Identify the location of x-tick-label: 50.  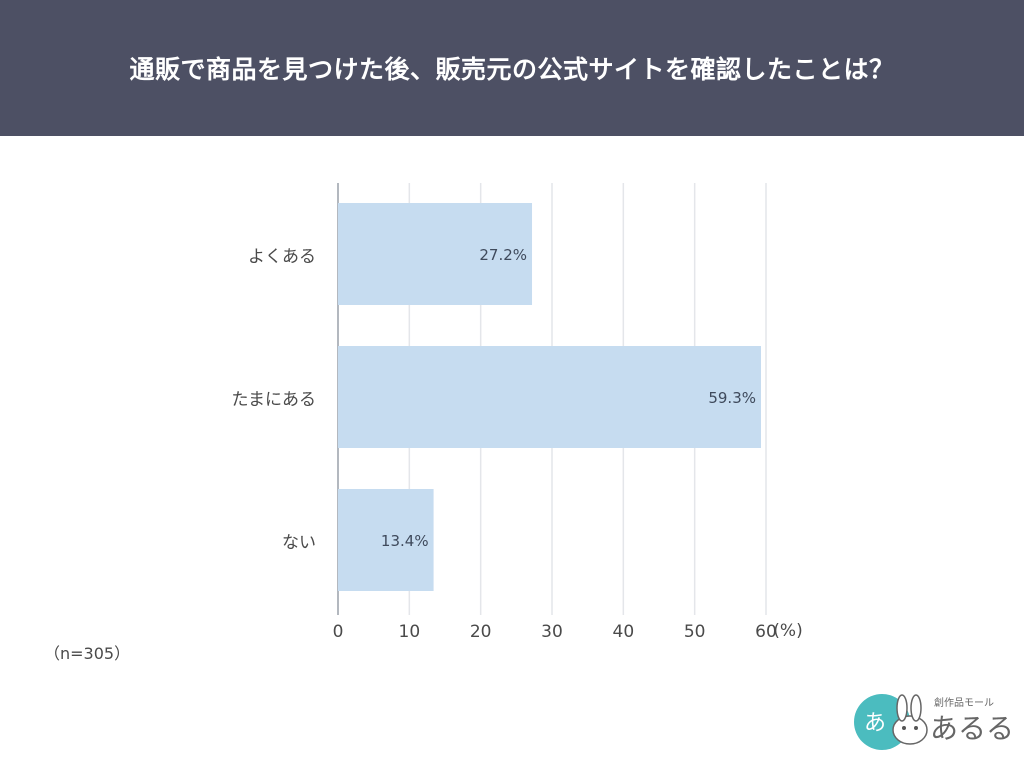
(695, 632).